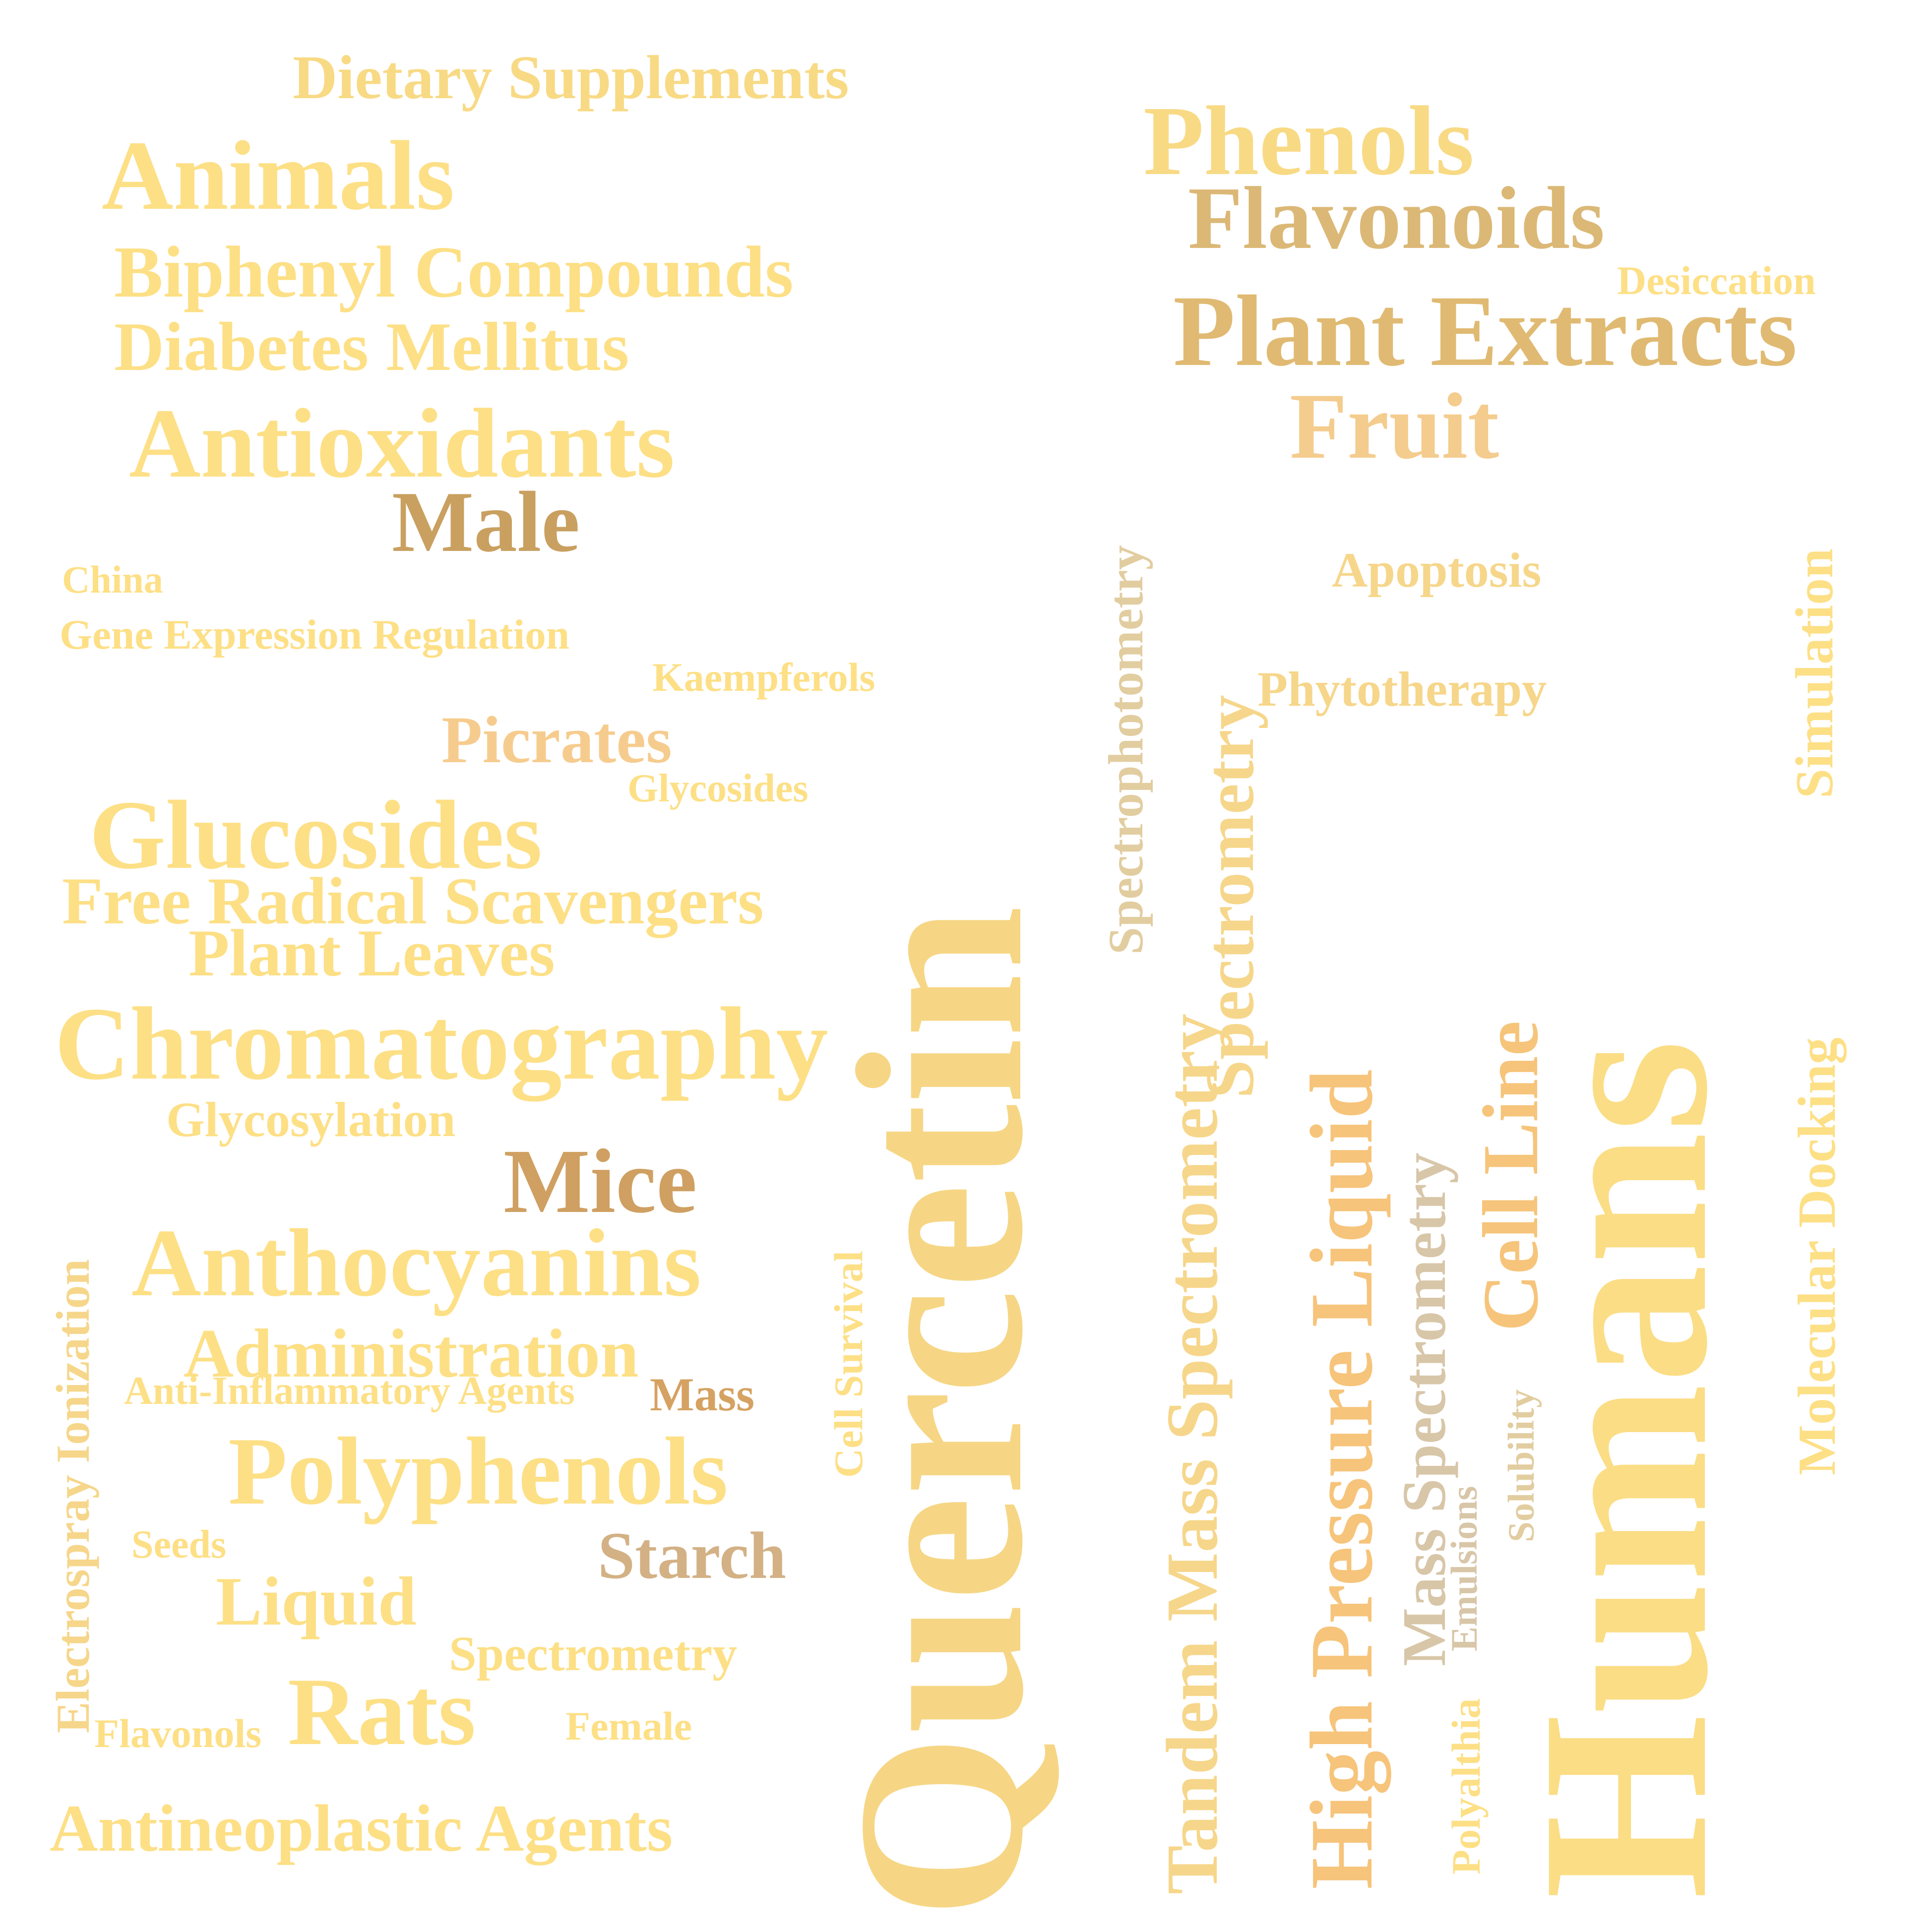  What do you see at coordinates (442, 1043) in the screenshot?
I see `word-chromatography: Chromatography` at bounding box center [442, 1043].